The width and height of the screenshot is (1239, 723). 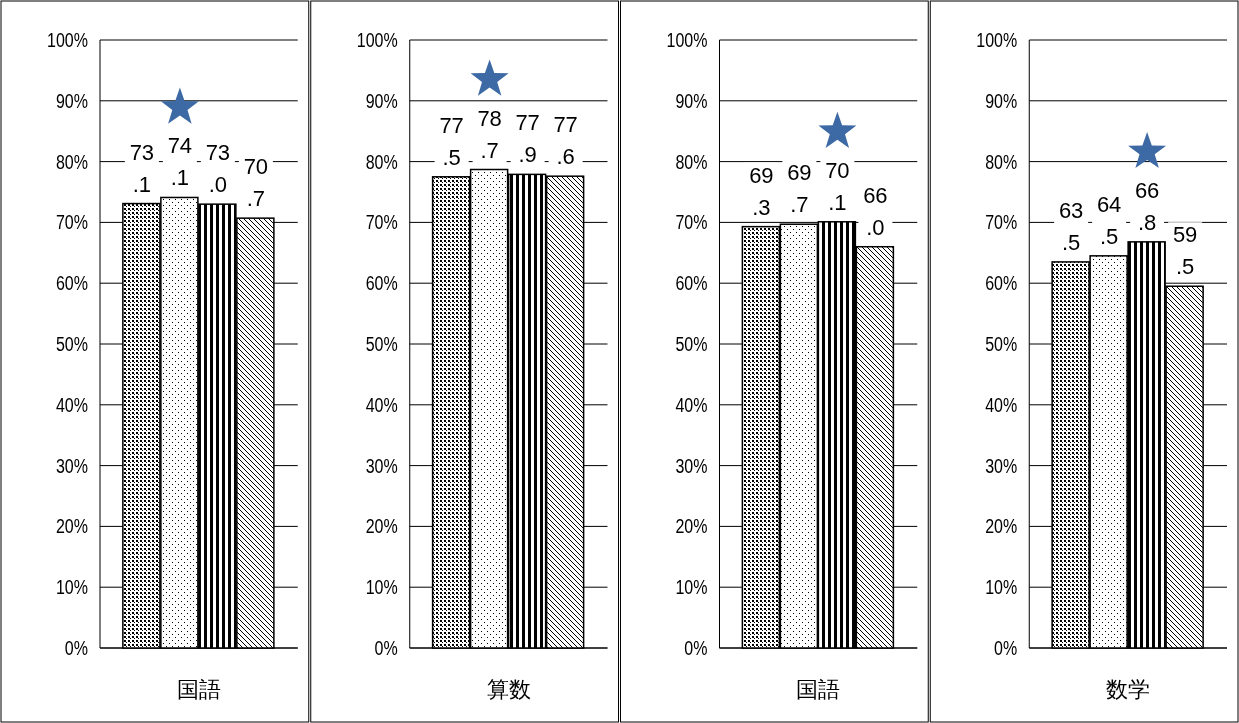 What do you see at coordinates (527, 139) in the screenshot?
I see `data-label: 77.9` at bounding box center [527, 139].